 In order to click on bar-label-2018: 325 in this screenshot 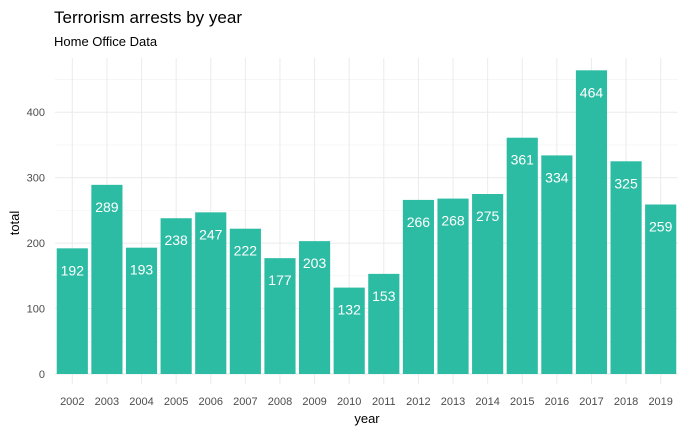, I will do `click(626, 183)`.